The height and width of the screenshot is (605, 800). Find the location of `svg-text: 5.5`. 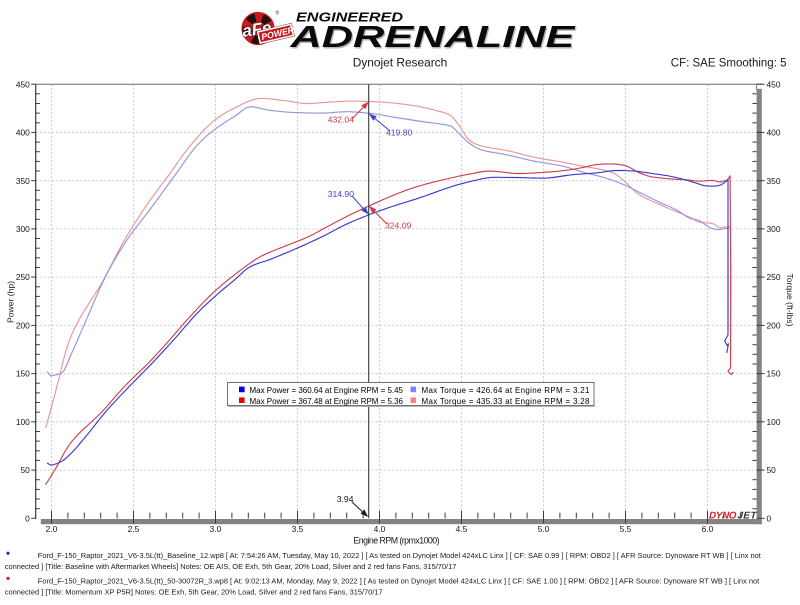

svg-text: 5.5 is located at coordinates (626, 529).